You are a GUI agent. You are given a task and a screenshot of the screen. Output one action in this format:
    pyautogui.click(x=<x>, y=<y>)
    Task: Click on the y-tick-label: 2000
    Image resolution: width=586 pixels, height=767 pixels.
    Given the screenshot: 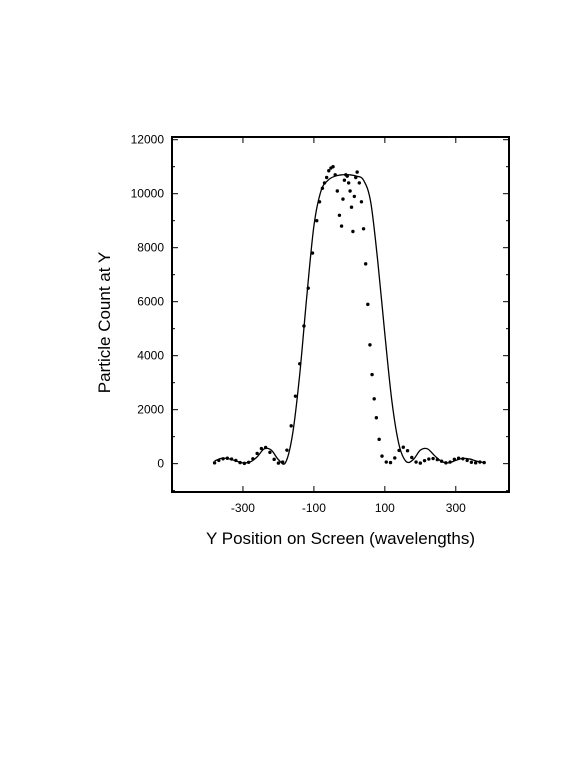 What is the action you would take?
    pyautogui.click(x=150, y=410)
    